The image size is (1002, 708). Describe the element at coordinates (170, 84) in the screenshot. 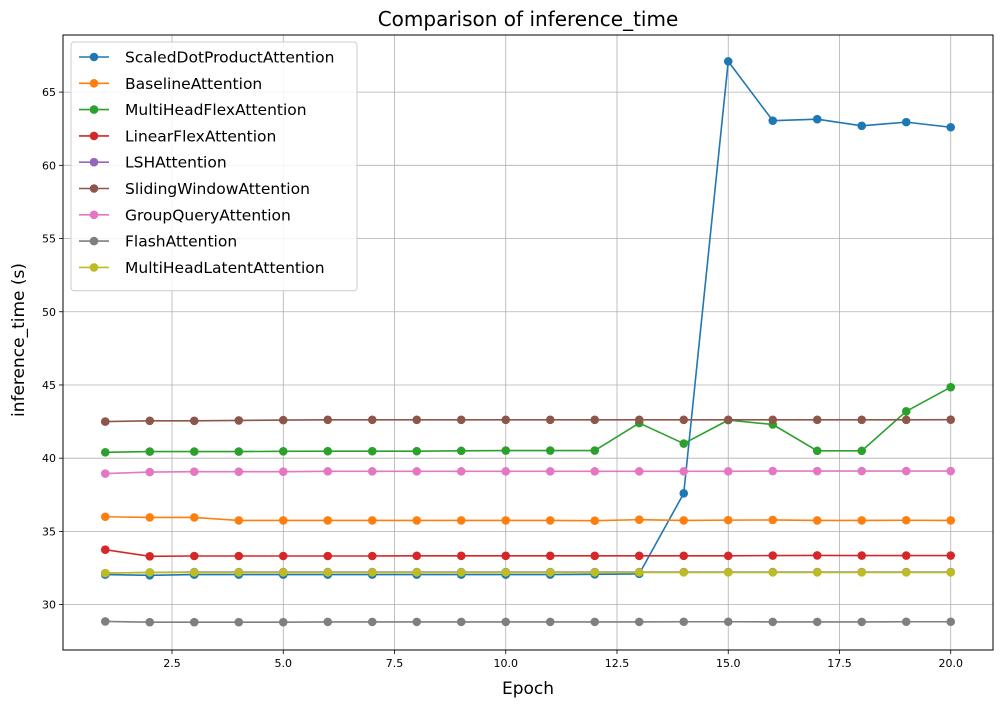

I see `legend-item: BaselineAttention` at that location.